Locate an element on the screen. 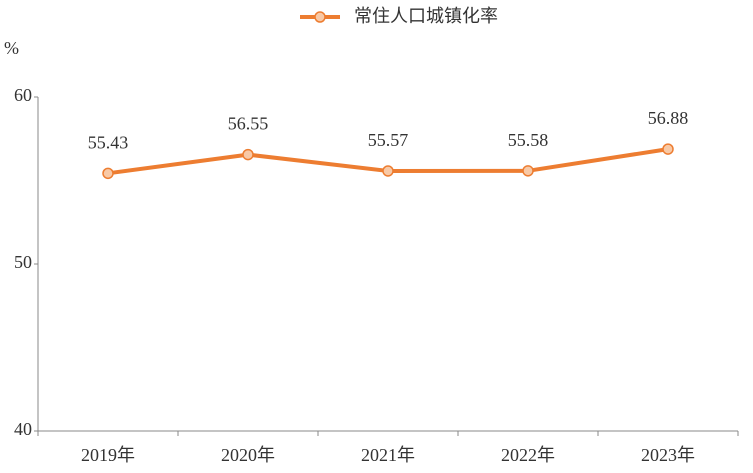 This screenshot has width=753, height=473. data-label: 55.43 is located at coordinates (108, 142).